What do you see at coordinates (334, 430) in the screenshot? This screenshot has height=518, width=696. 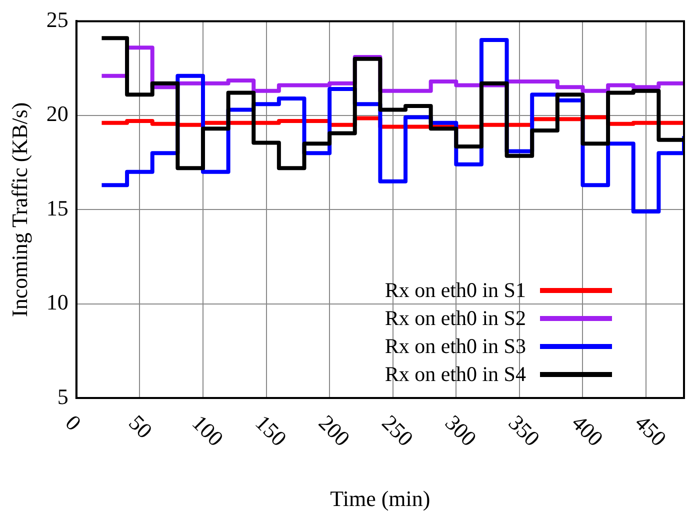 I see `x-tick-label: 200` at bounding box center [334, 430].